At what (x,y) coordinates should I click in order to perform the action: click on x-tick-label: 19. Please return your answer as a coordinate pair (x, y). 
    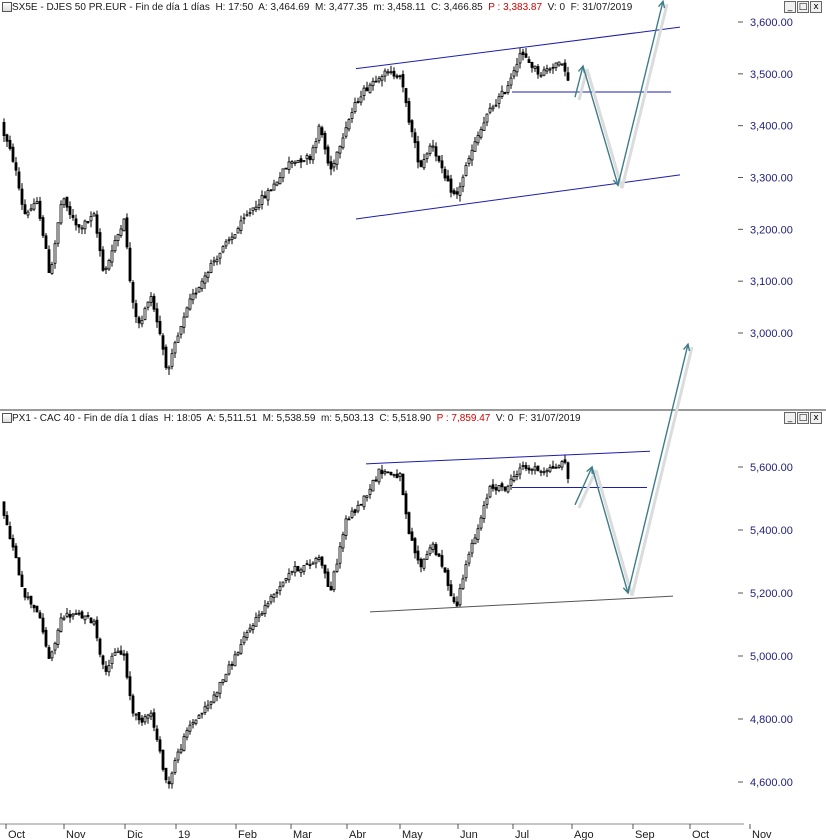
    Looking at the image, I should click on (184, 834).